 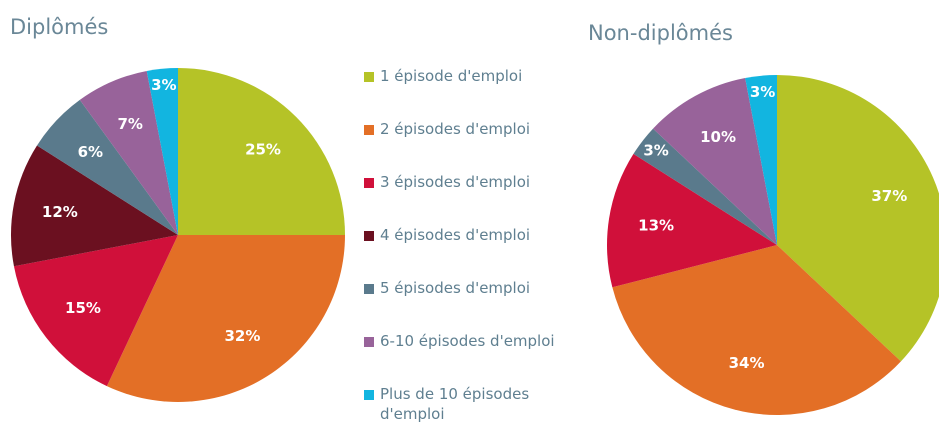 I want to click on legend-item: 5 épisodes d'emploi, so click(x=464, y=304).